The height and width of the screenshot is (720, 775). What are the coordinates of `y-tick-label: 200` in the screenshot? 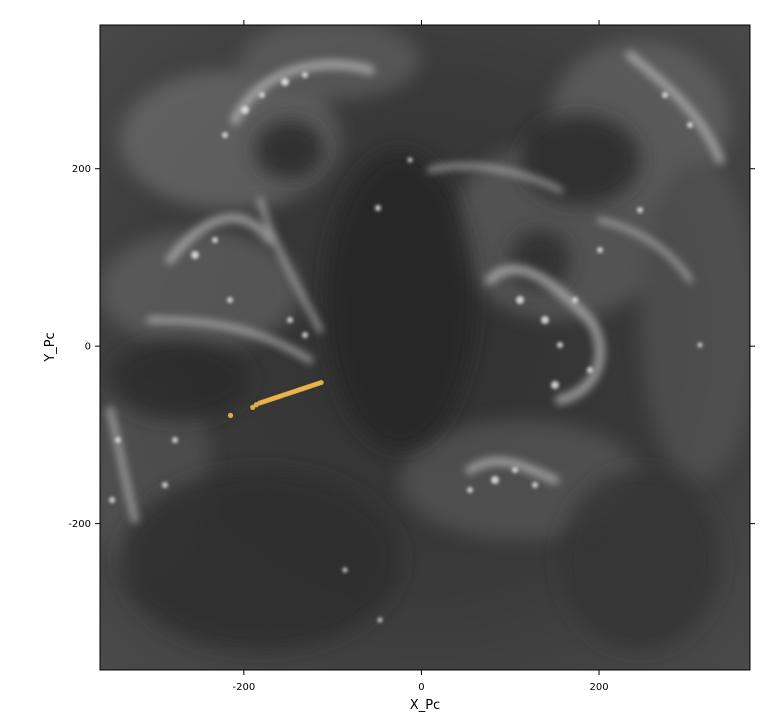 It's located at (81, 169).